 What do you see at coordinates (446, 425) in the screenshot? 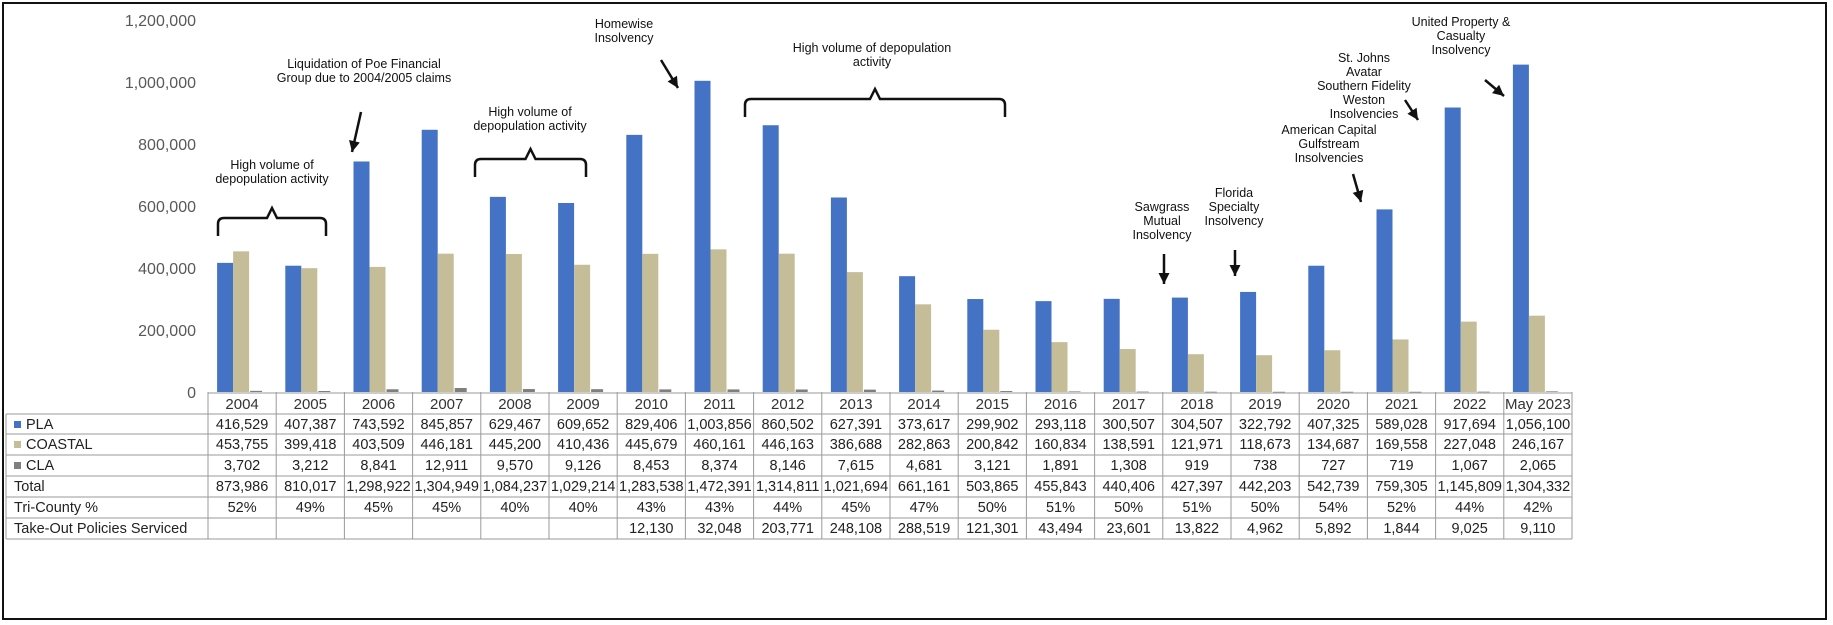
I see `table-cell: 845,857` at bounding box center [446, 425].